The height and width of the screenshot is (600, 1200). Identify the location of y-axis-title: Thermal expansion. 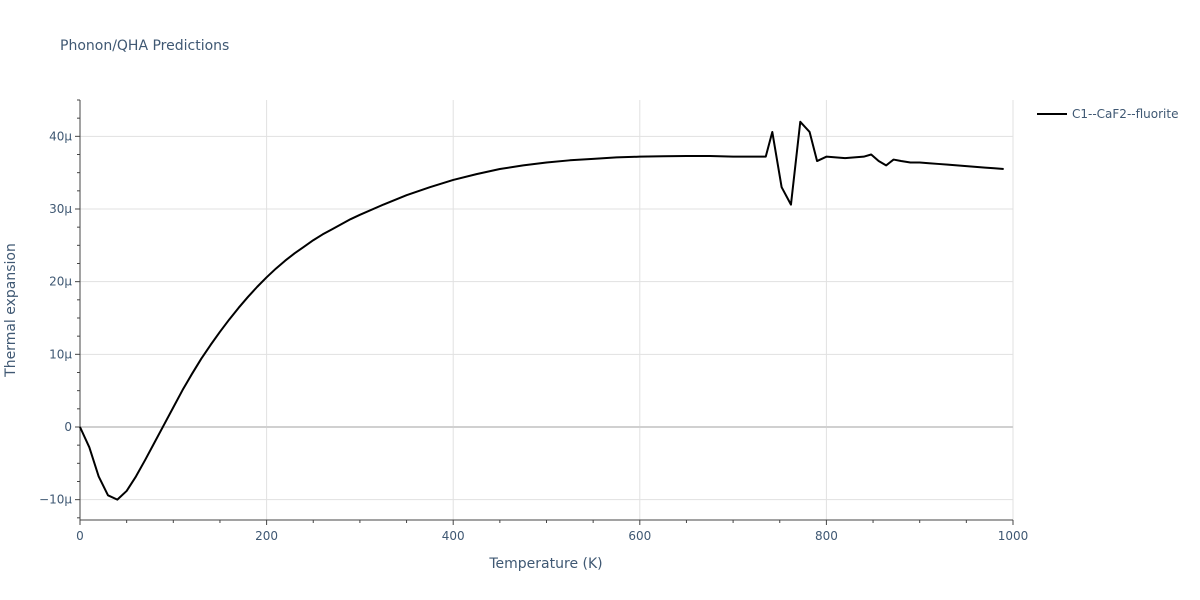
(11, 310).